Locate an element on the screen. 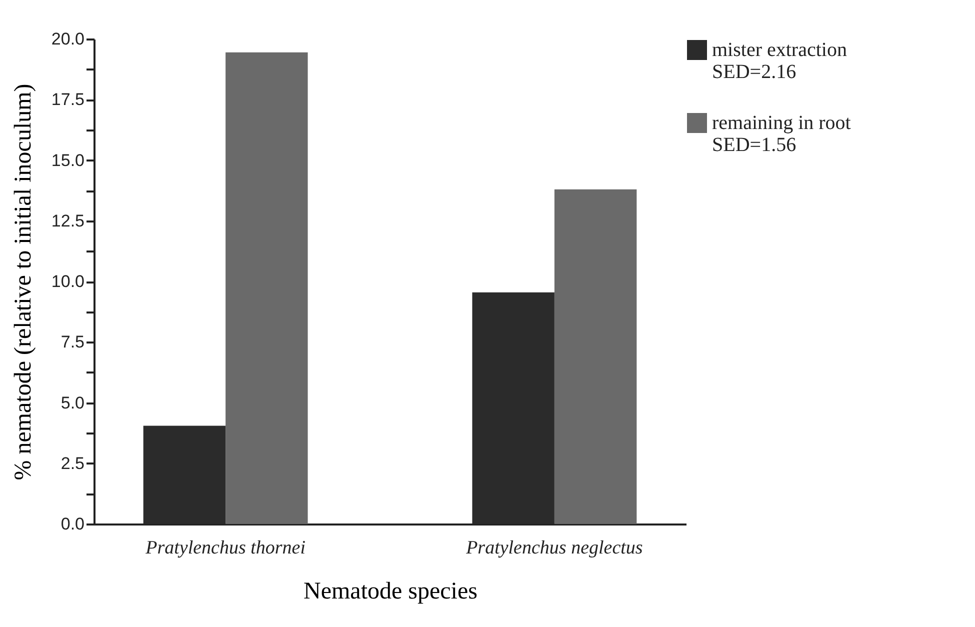  y-tick-label: 5.0 is located at coordinates (72, 402).